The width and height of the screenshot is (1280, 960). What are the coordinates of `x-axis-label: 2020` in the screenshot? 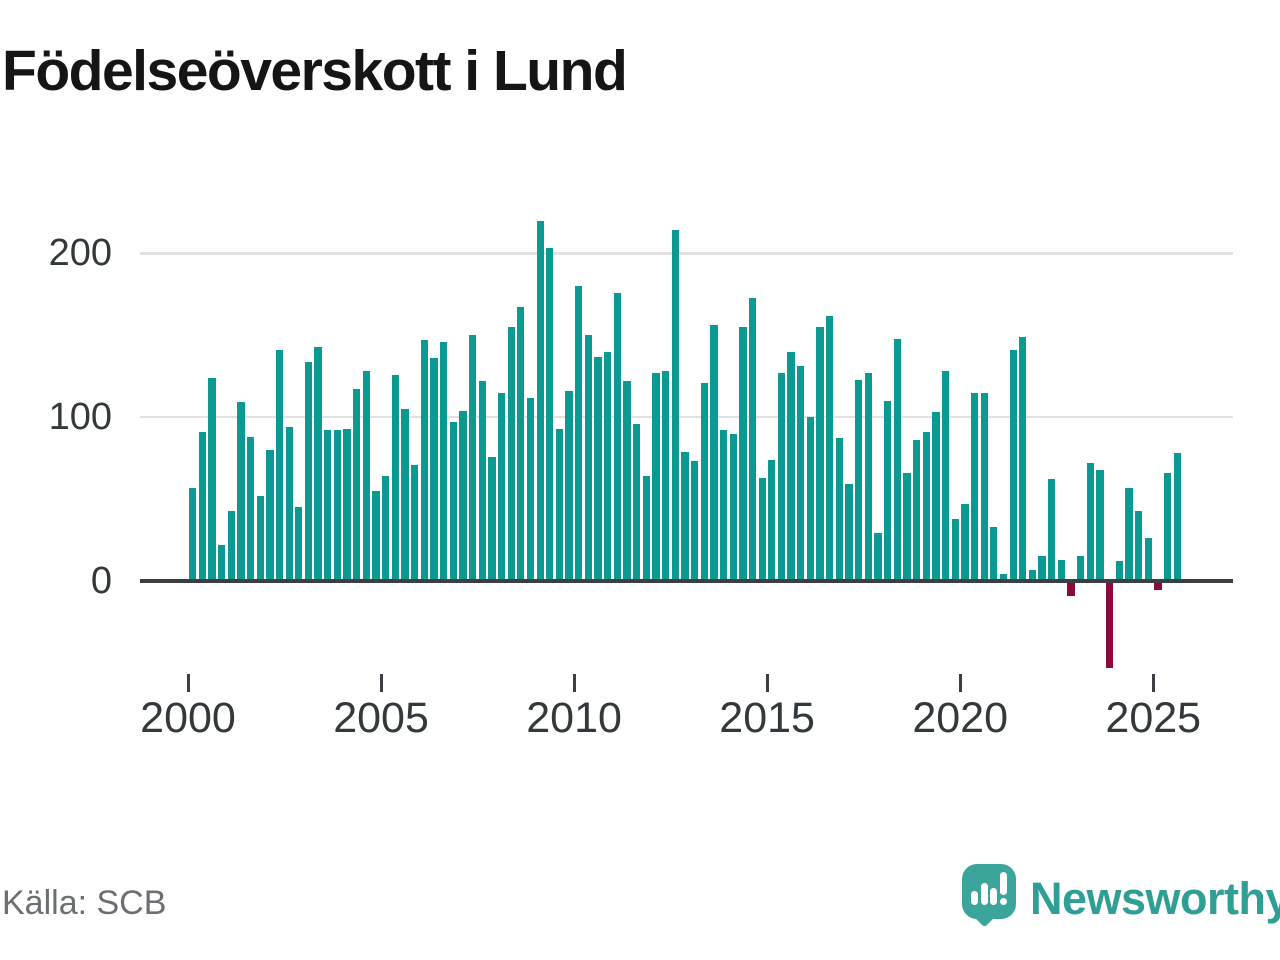 It's located at (960, 718).